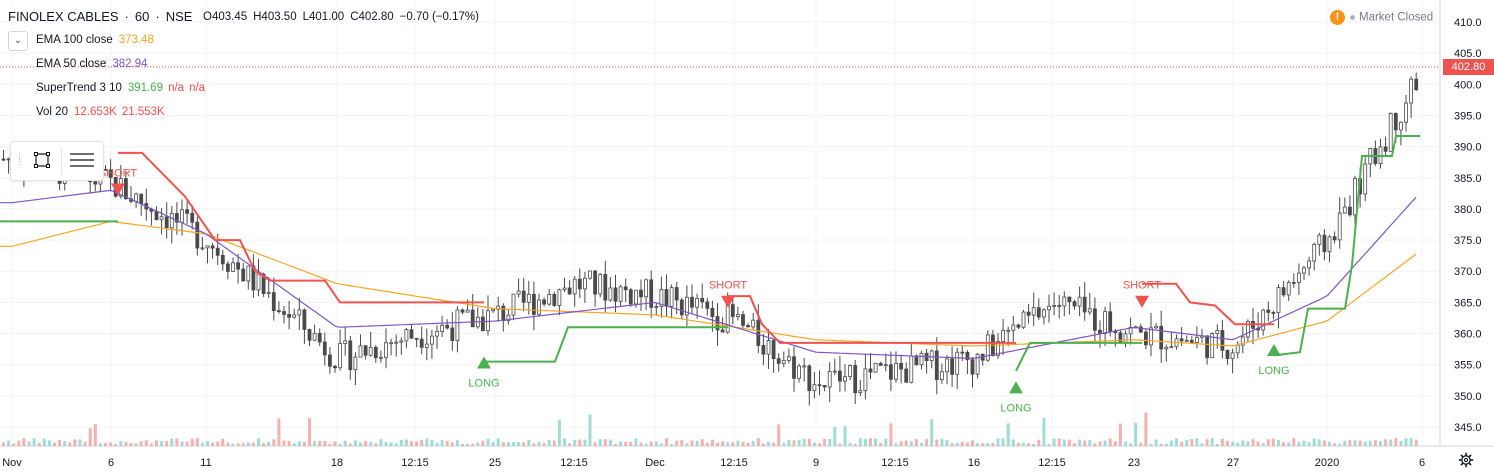 The height and width of the screenshot is (474, 1494). Describe the element at coordinates (1381, 17) in the screenshot. I see `market-status: ! Market Closed` at that location.